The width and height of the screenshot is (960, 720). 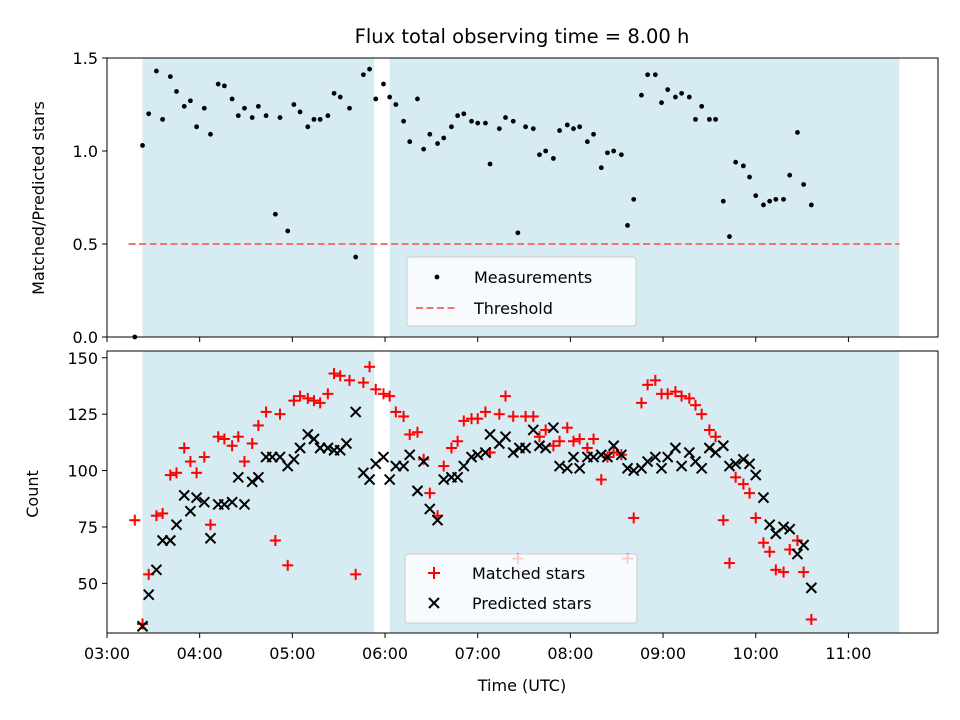 I want to click on legend-matched-marker, so click(x=434, y=573).